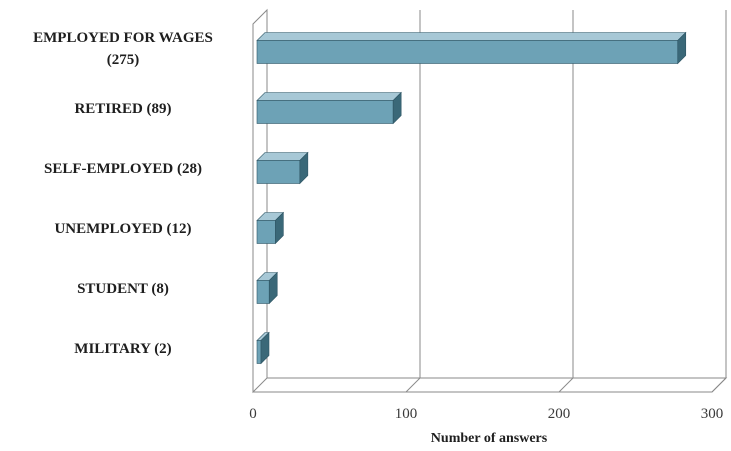  I want to click on x-tick-labels: 0 100 200 300, so click(486, 414).